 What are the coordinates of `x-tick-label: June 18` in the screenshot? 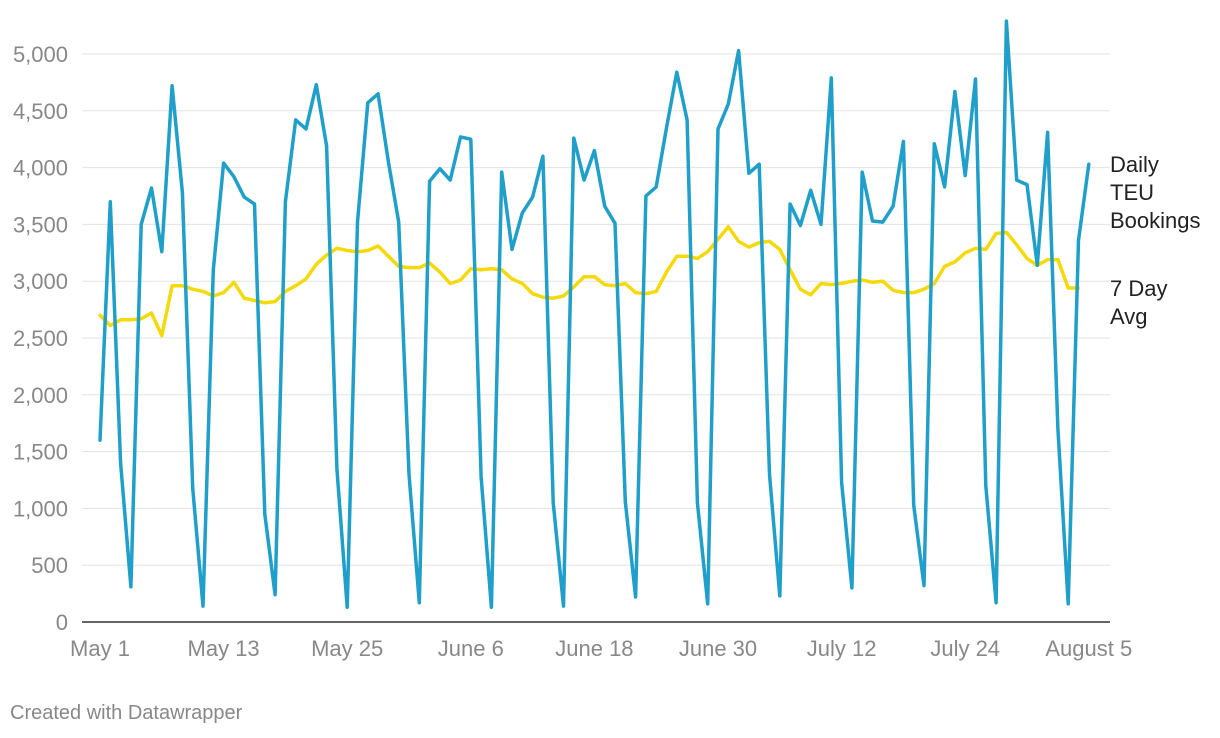 It's located at (594, 648).